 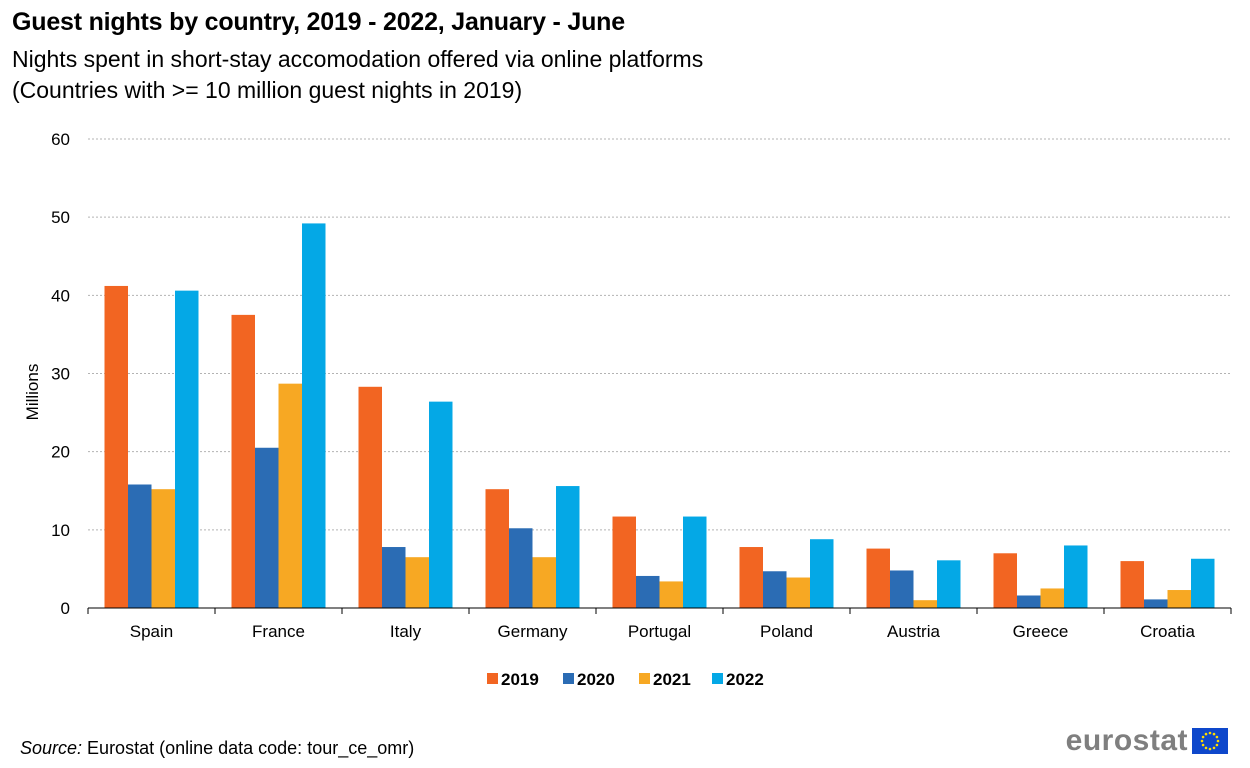 What do you see at coordinates (533, 631) in the screenshot?
I see `x-tick-label: Germany` at bounding box center [533, 631].